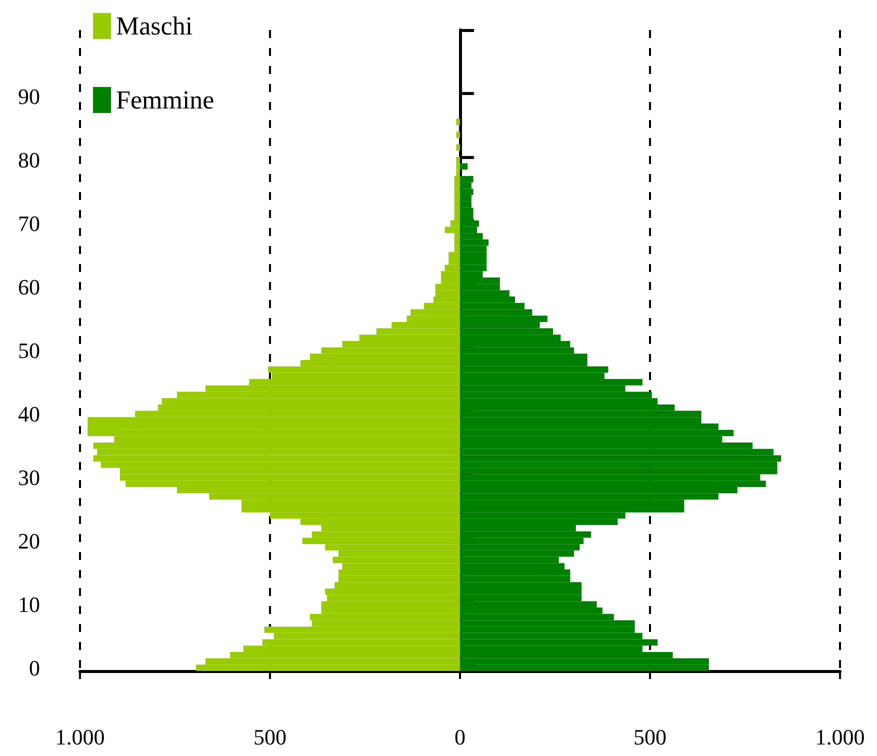 This screenshot has height=756, width=877. What do you see at coordinates (29, 160) in the screenshot?
I see `y-tick-label: 80` at bounding box center [29, 160].